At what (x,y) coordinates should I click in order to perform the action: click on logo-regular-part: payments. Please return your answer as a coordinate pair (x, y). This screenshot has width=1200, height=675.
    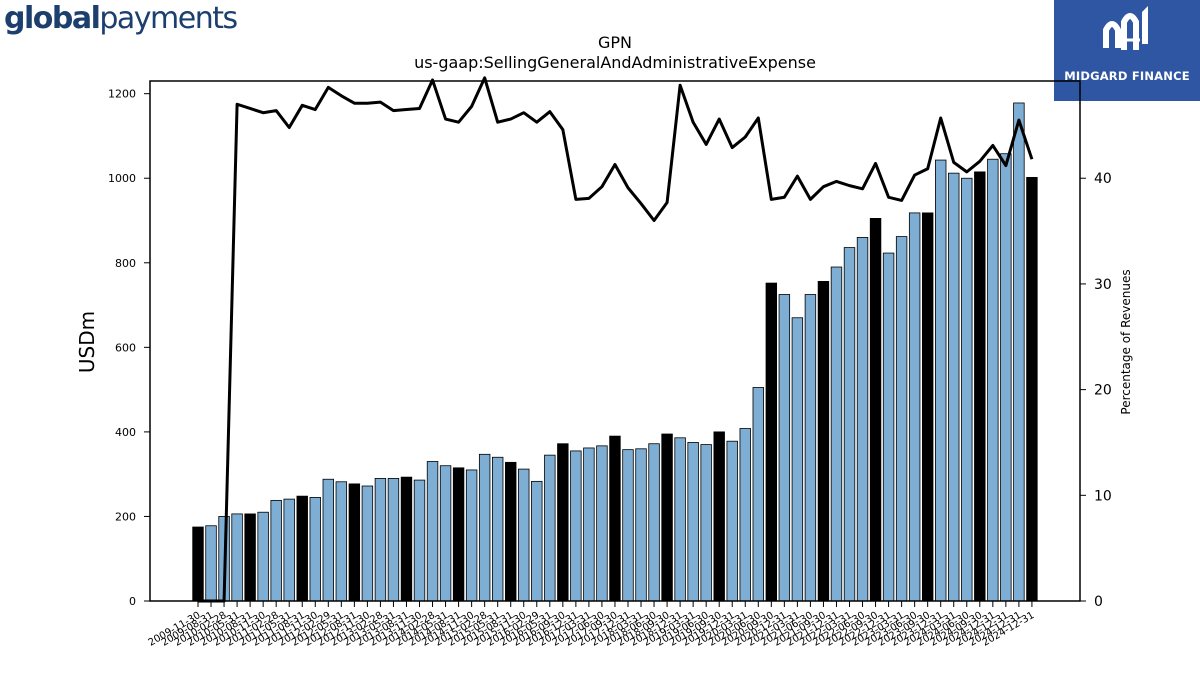
    Looking at the image, I should click on (168, 18).